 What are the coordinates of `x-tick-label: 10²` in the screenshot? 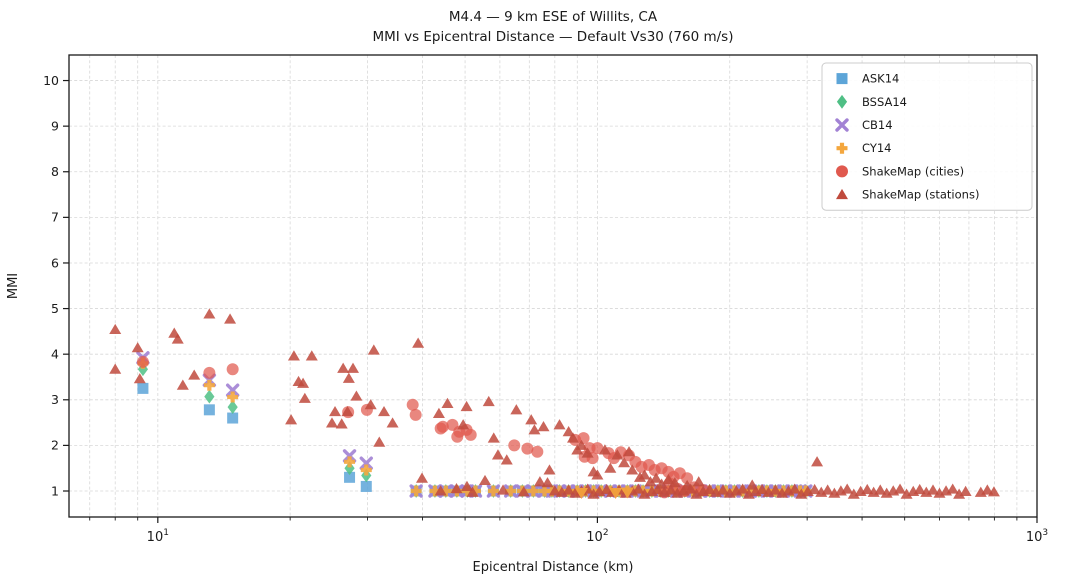 It's located at (597, 536).